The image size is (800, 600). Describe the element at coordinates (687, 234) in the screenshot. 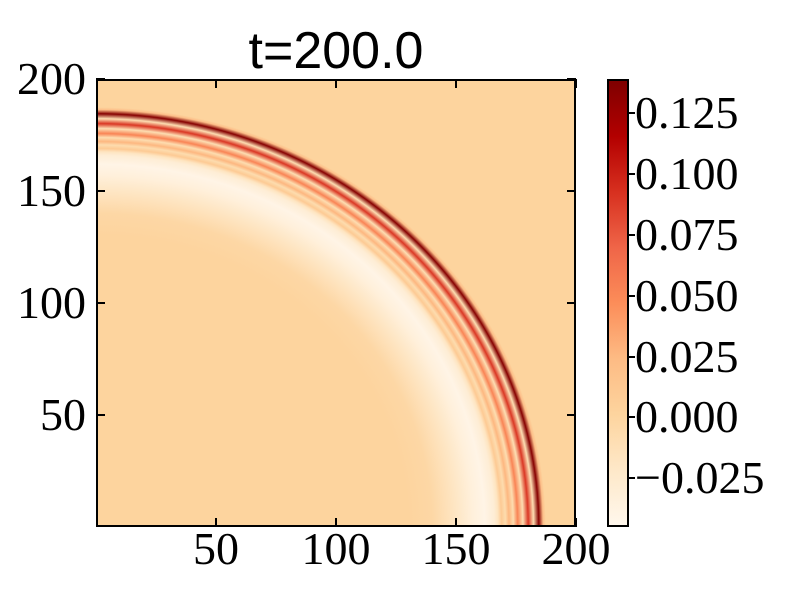

I see `colorbar-tick-label: 0.075` at that location.